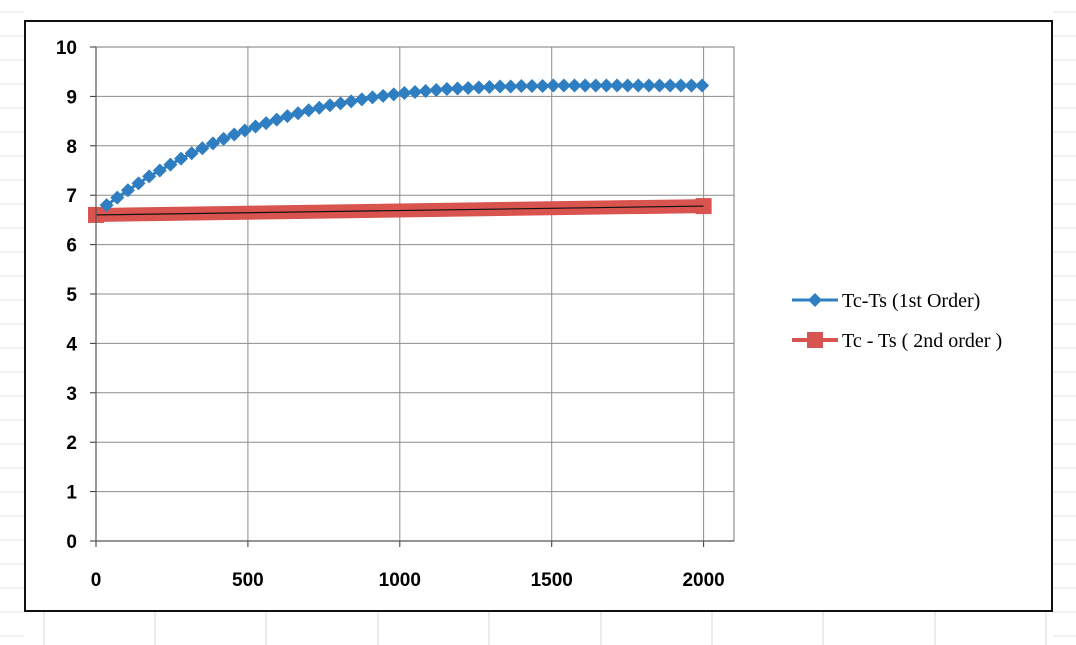 This screenshot has width=1076, height=645. What do you see at coordinates (71, 295) in the screenshot?
I see `y-tick-label: 5` at bounding box center [71, 295].